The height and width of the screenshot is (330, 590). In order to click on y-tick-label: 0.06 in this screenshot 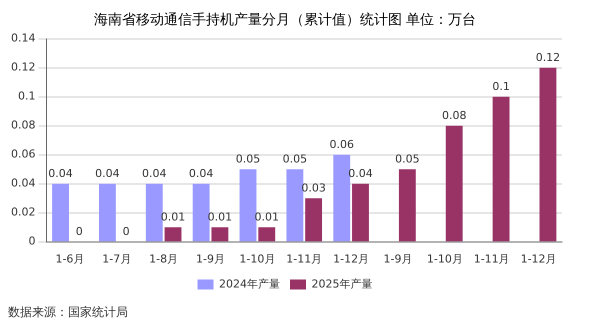, I will do `click(23, 154)`.